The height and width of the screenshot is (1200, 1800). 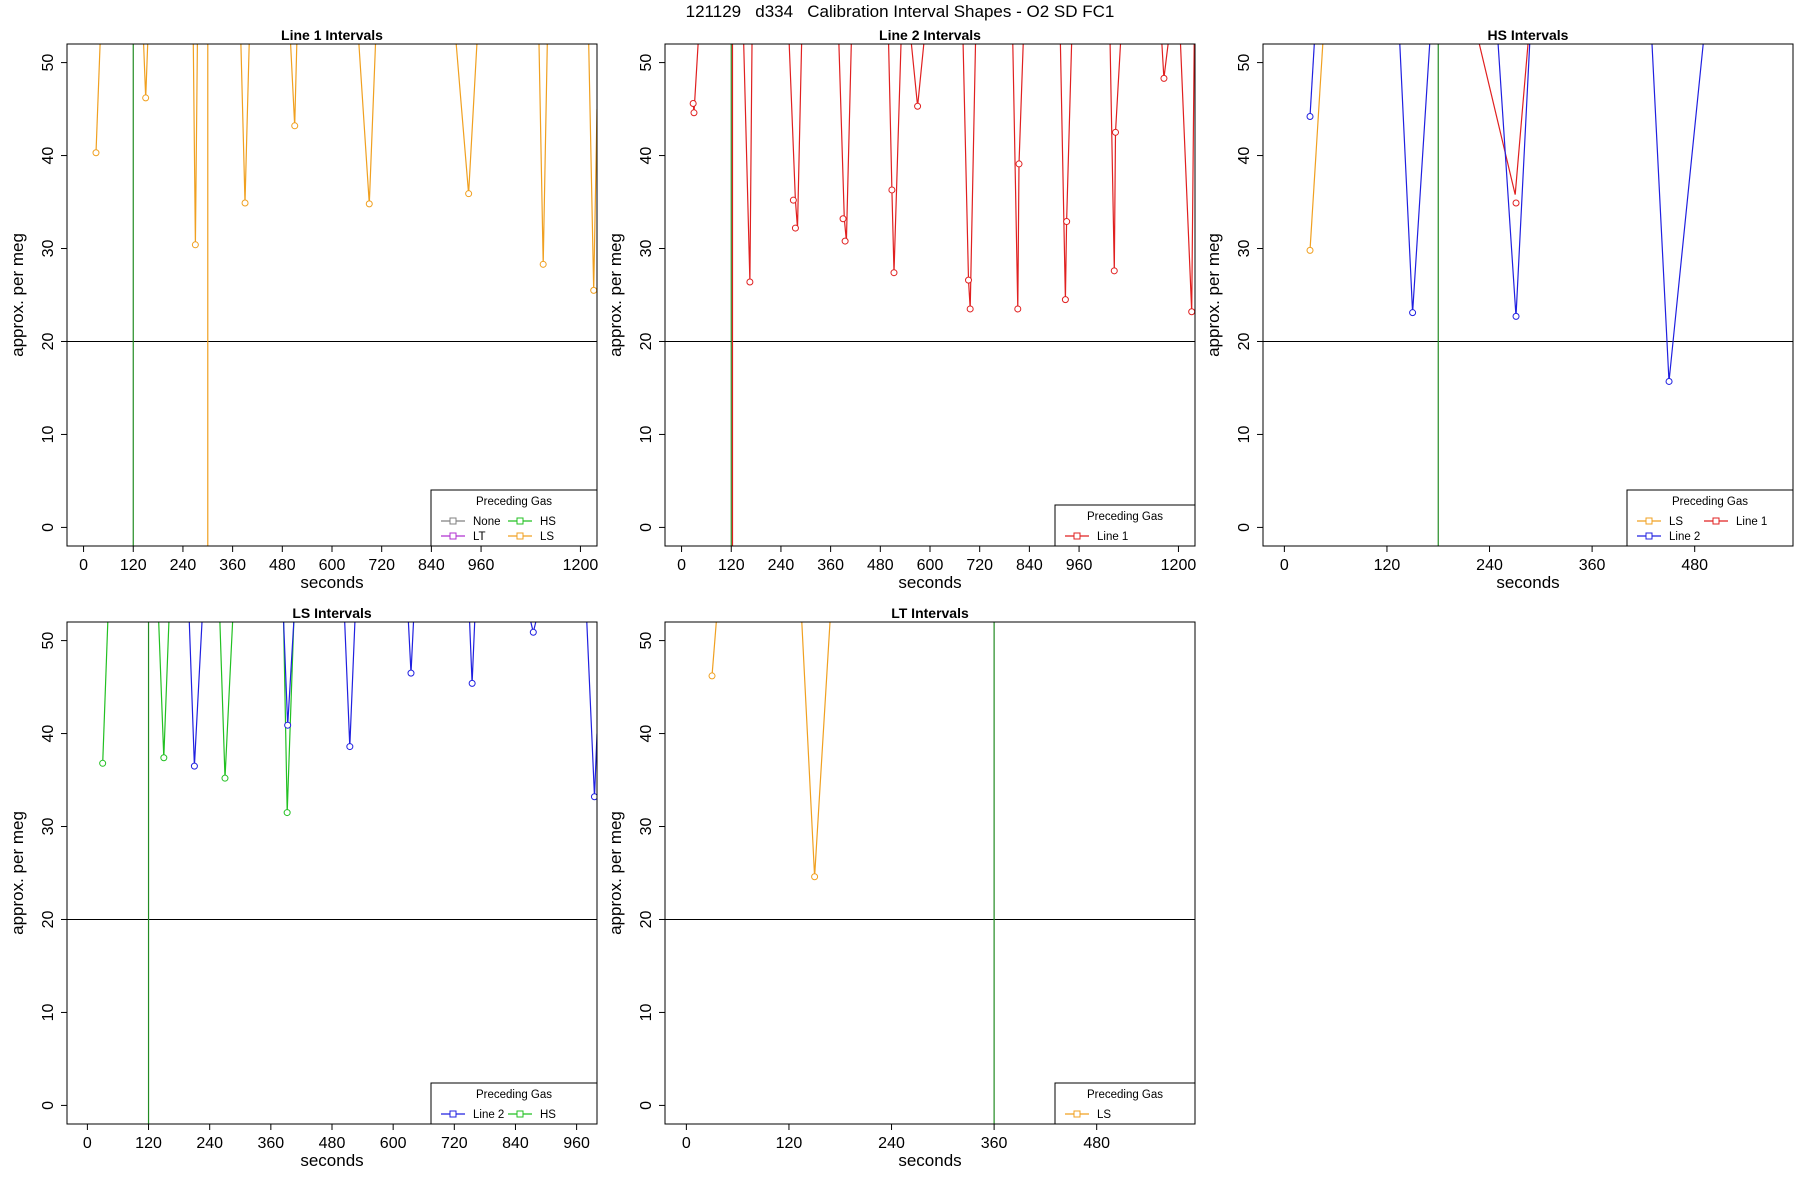 I want to click on x-tick-label: 960, so click(x=481, y=565).